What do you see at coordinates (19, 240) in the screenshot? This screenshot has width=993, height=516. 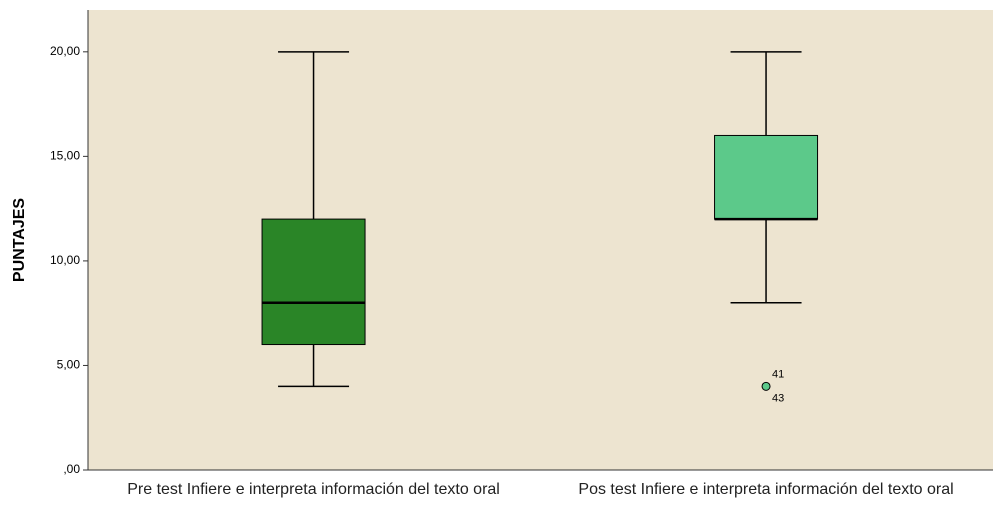 I see `y-axis-label: PUNTAJES` at bounding box center [19, 240].